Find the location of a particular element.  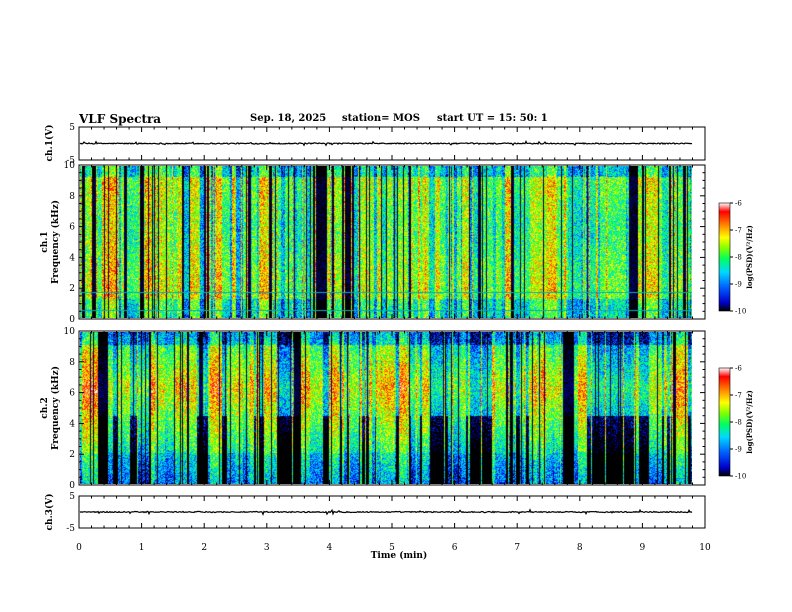

x-tick-label: 3 is located at coordinates (267, 548).